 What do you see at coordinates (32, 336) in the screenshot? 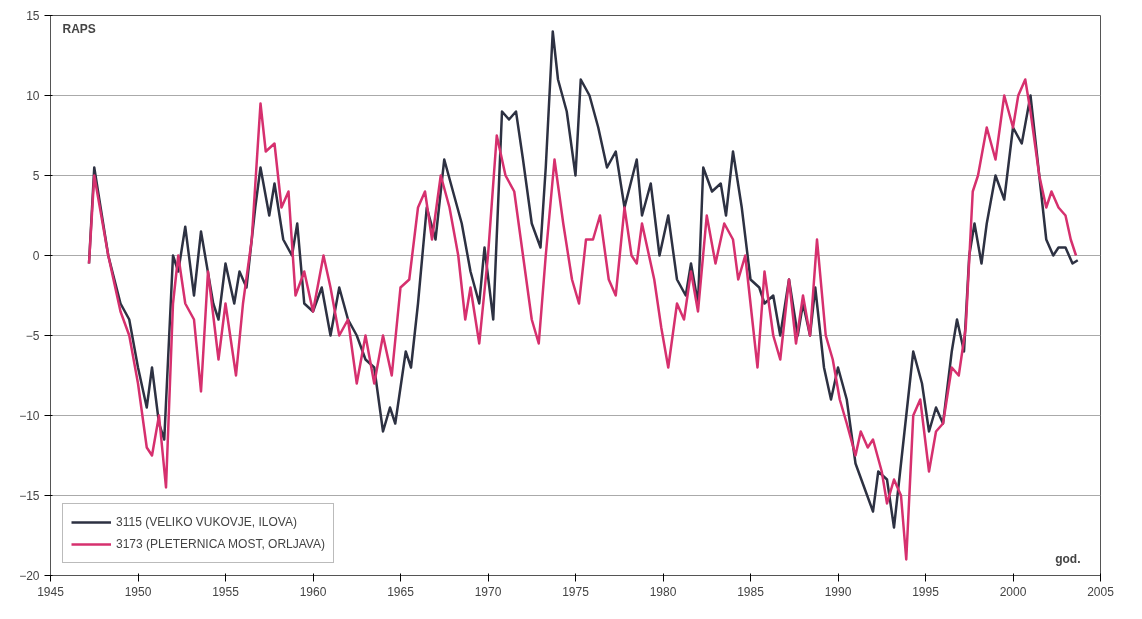
I see `y-tick-label: −5` at bounding box center [32, 336].